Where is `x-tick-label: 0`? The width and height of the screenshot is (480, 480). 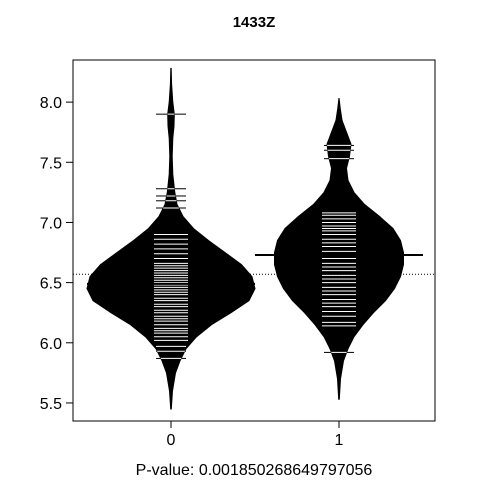
x-tick-label: 0 is located at coordinates (171, 440).